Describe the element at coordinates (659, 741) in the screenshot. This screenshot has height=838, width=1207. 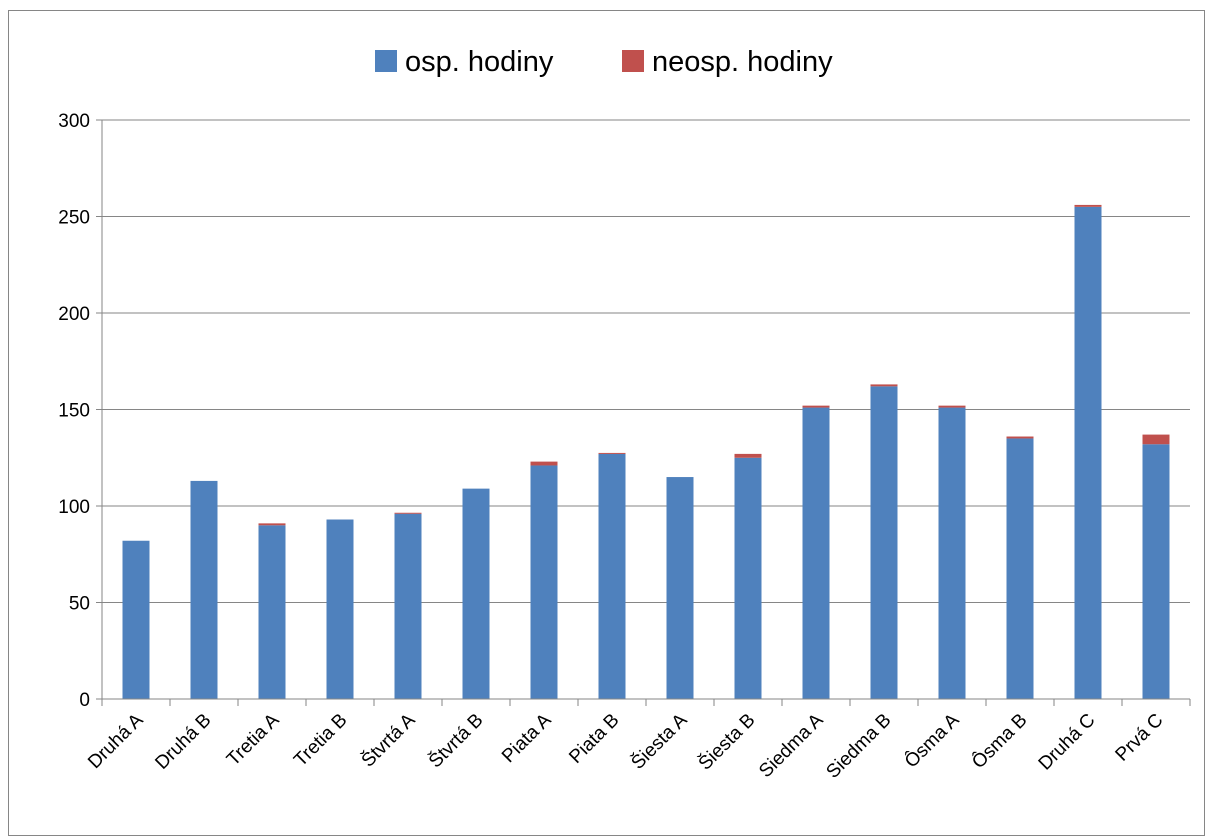
I see `x-tick-label: Šiesta A` at that location.